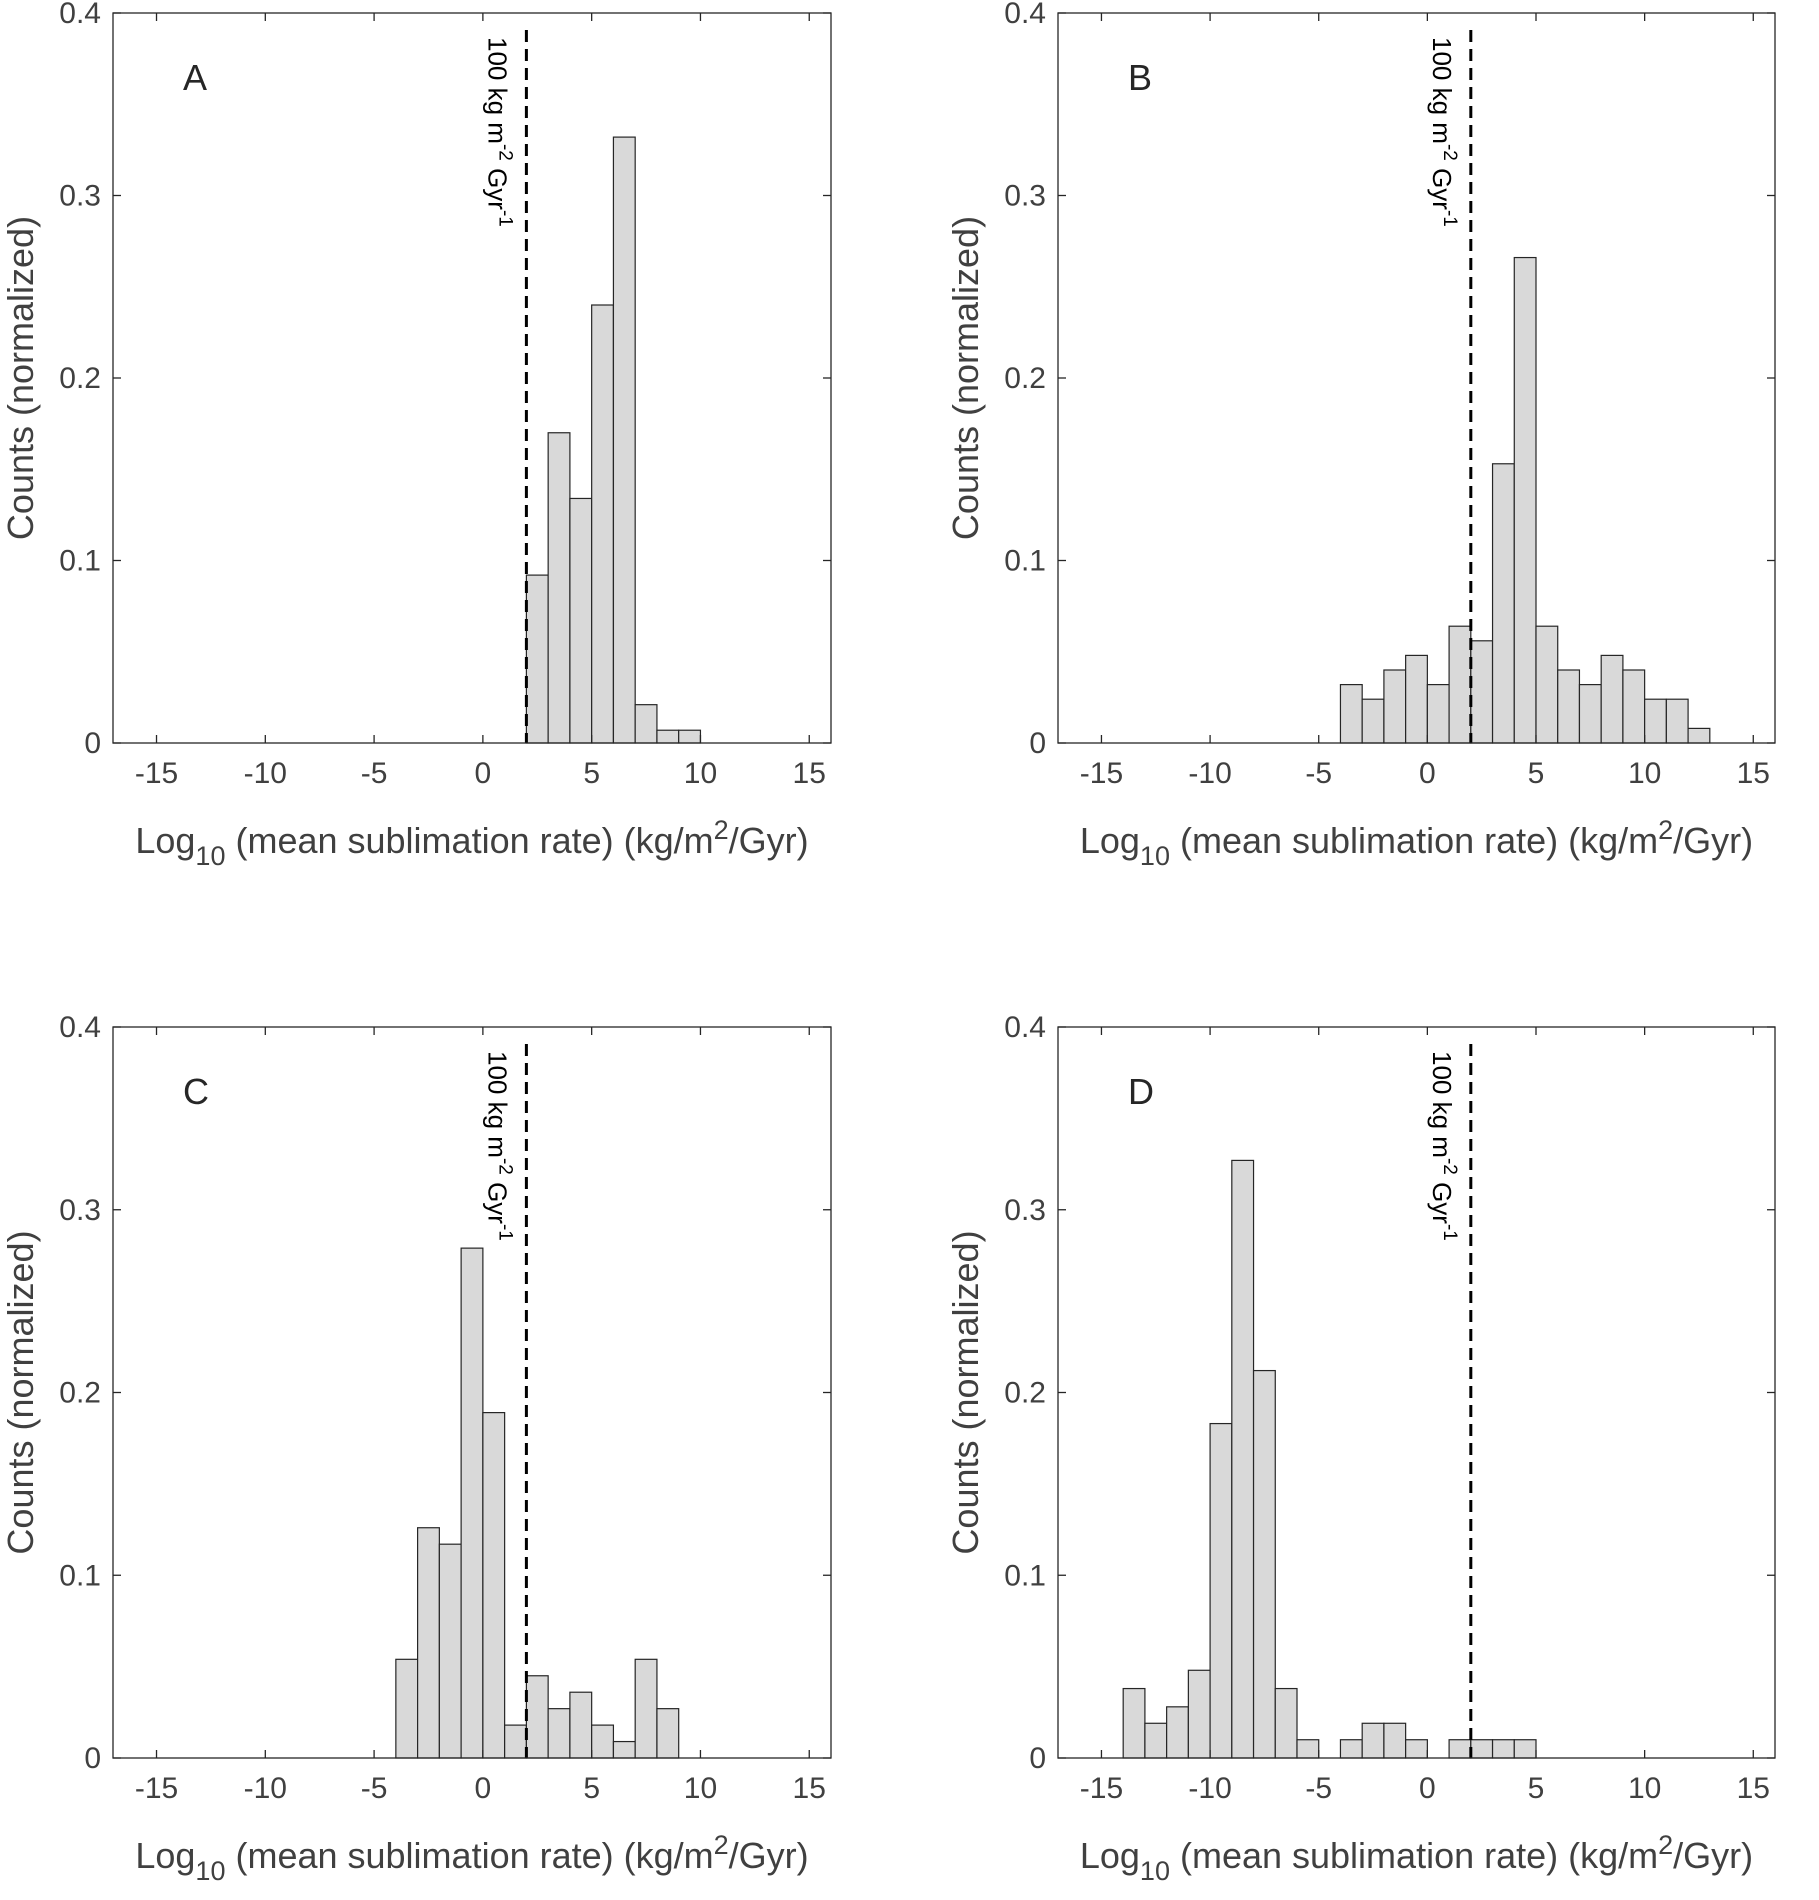  What do you see at coordinates (1037, 743) in the screenshot?
I see `chart-b-ytick-label: 0` at bounding box center [1037, 743].